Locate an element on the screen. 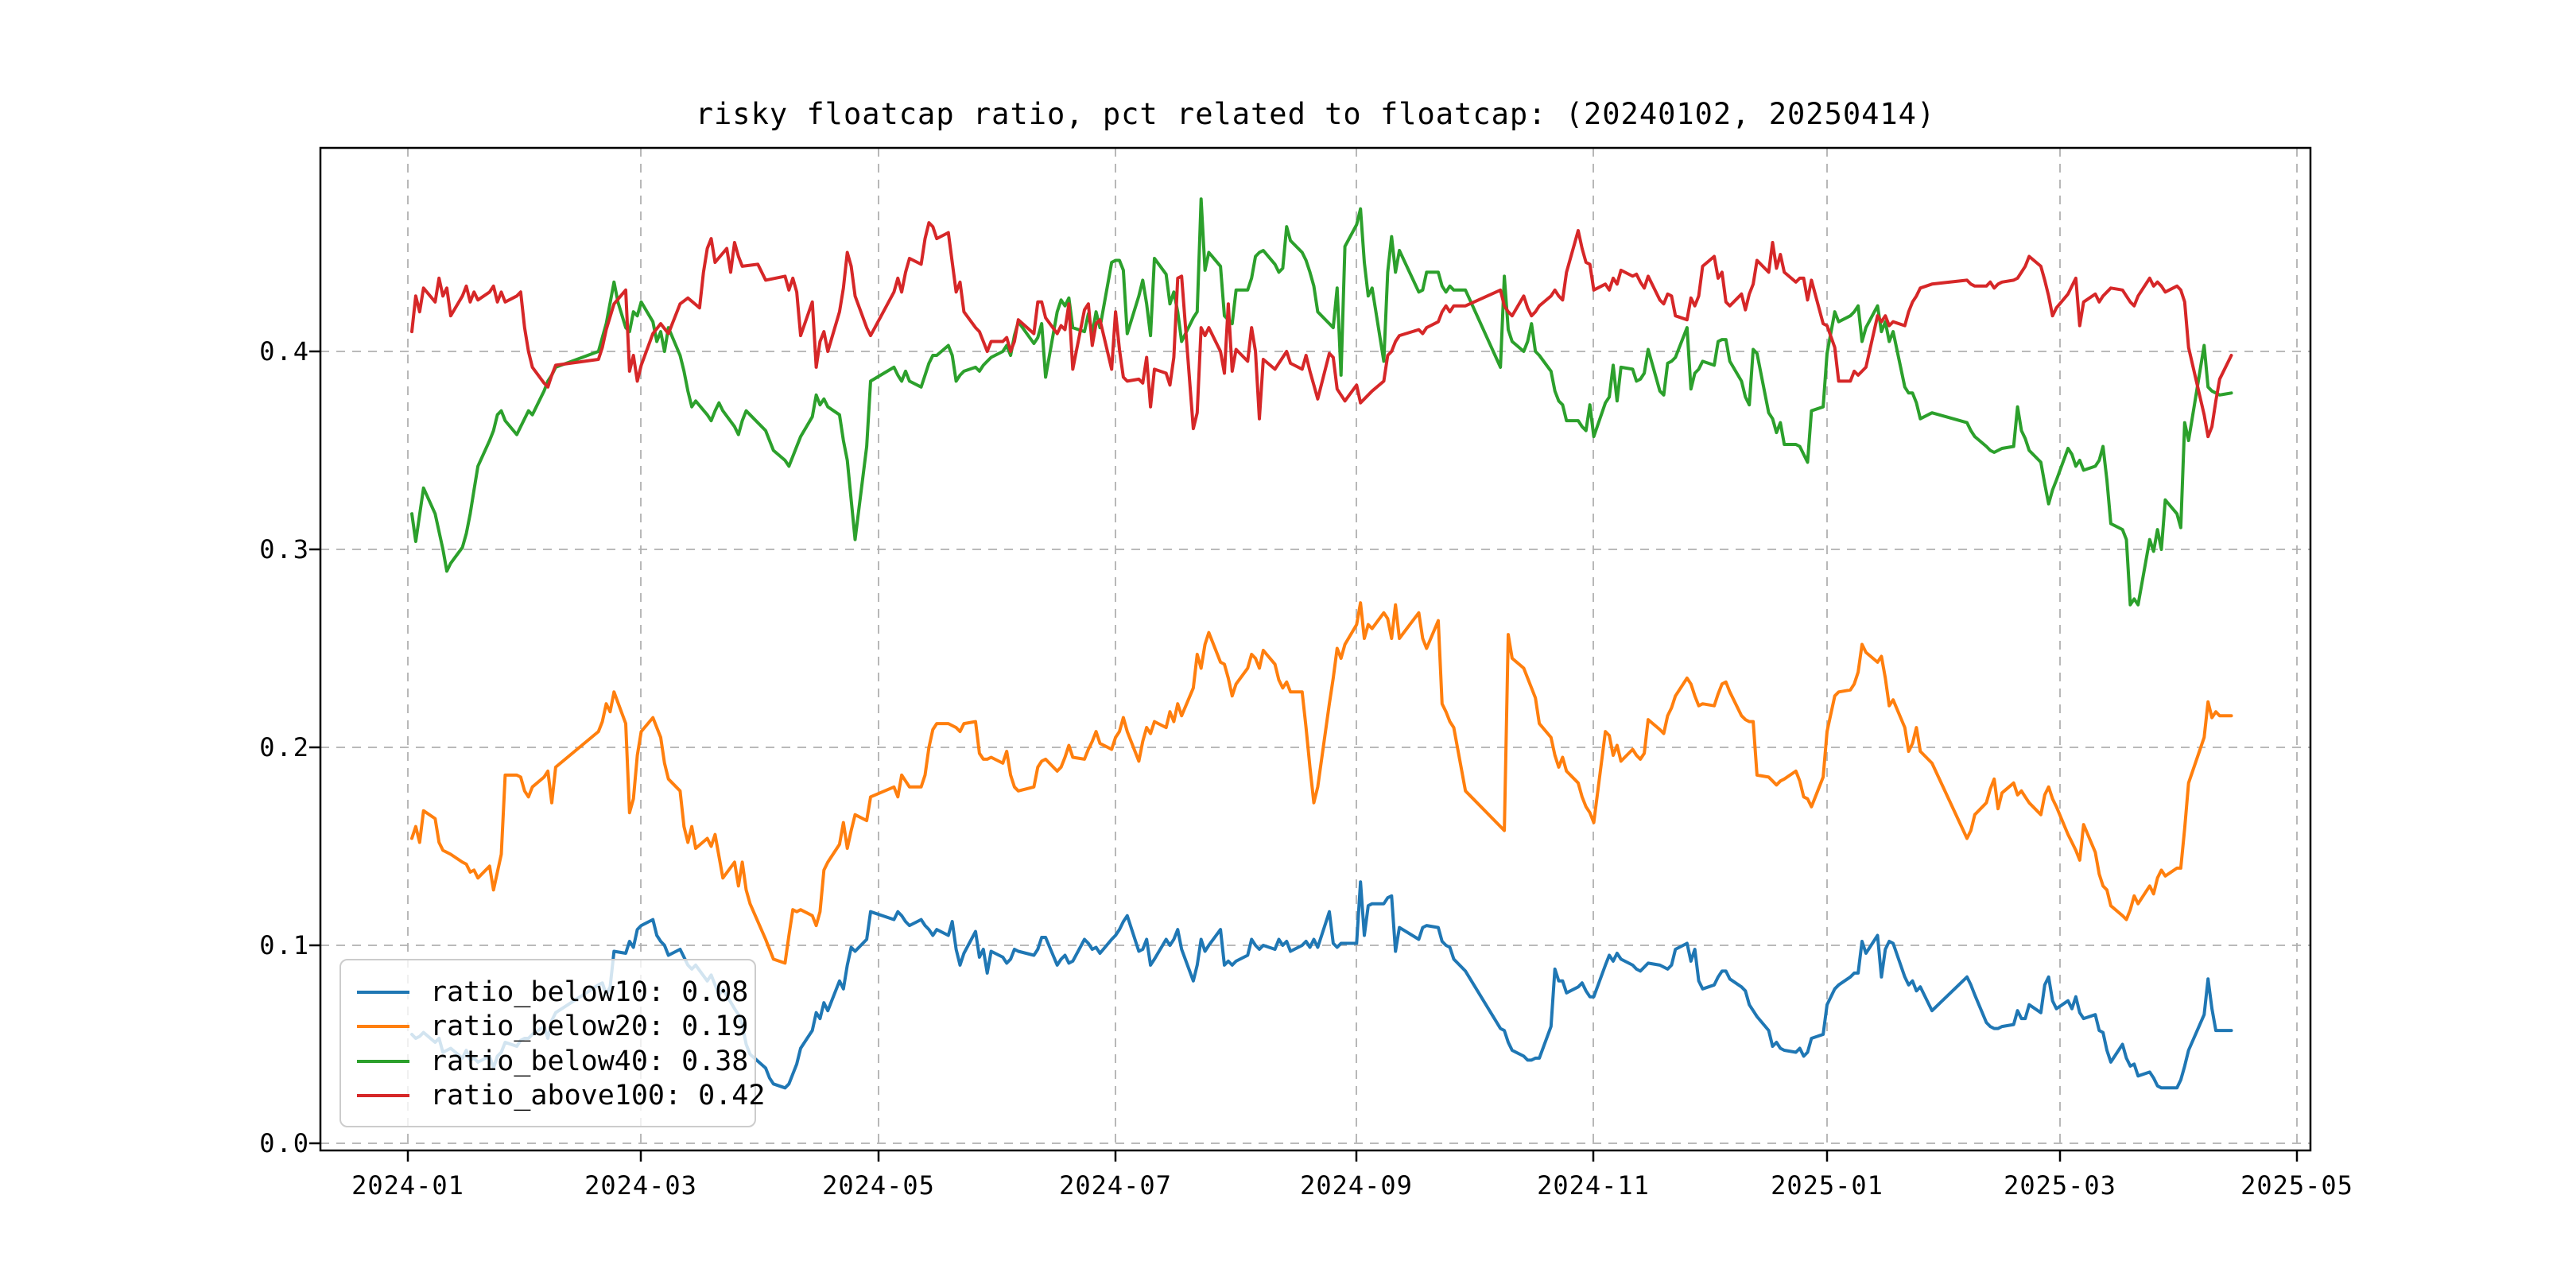 This screenshot has width=2576, height=1288. legend-label-ratio-above100: ratio_above100: 0.42 is located at coordinates (598, 1096).